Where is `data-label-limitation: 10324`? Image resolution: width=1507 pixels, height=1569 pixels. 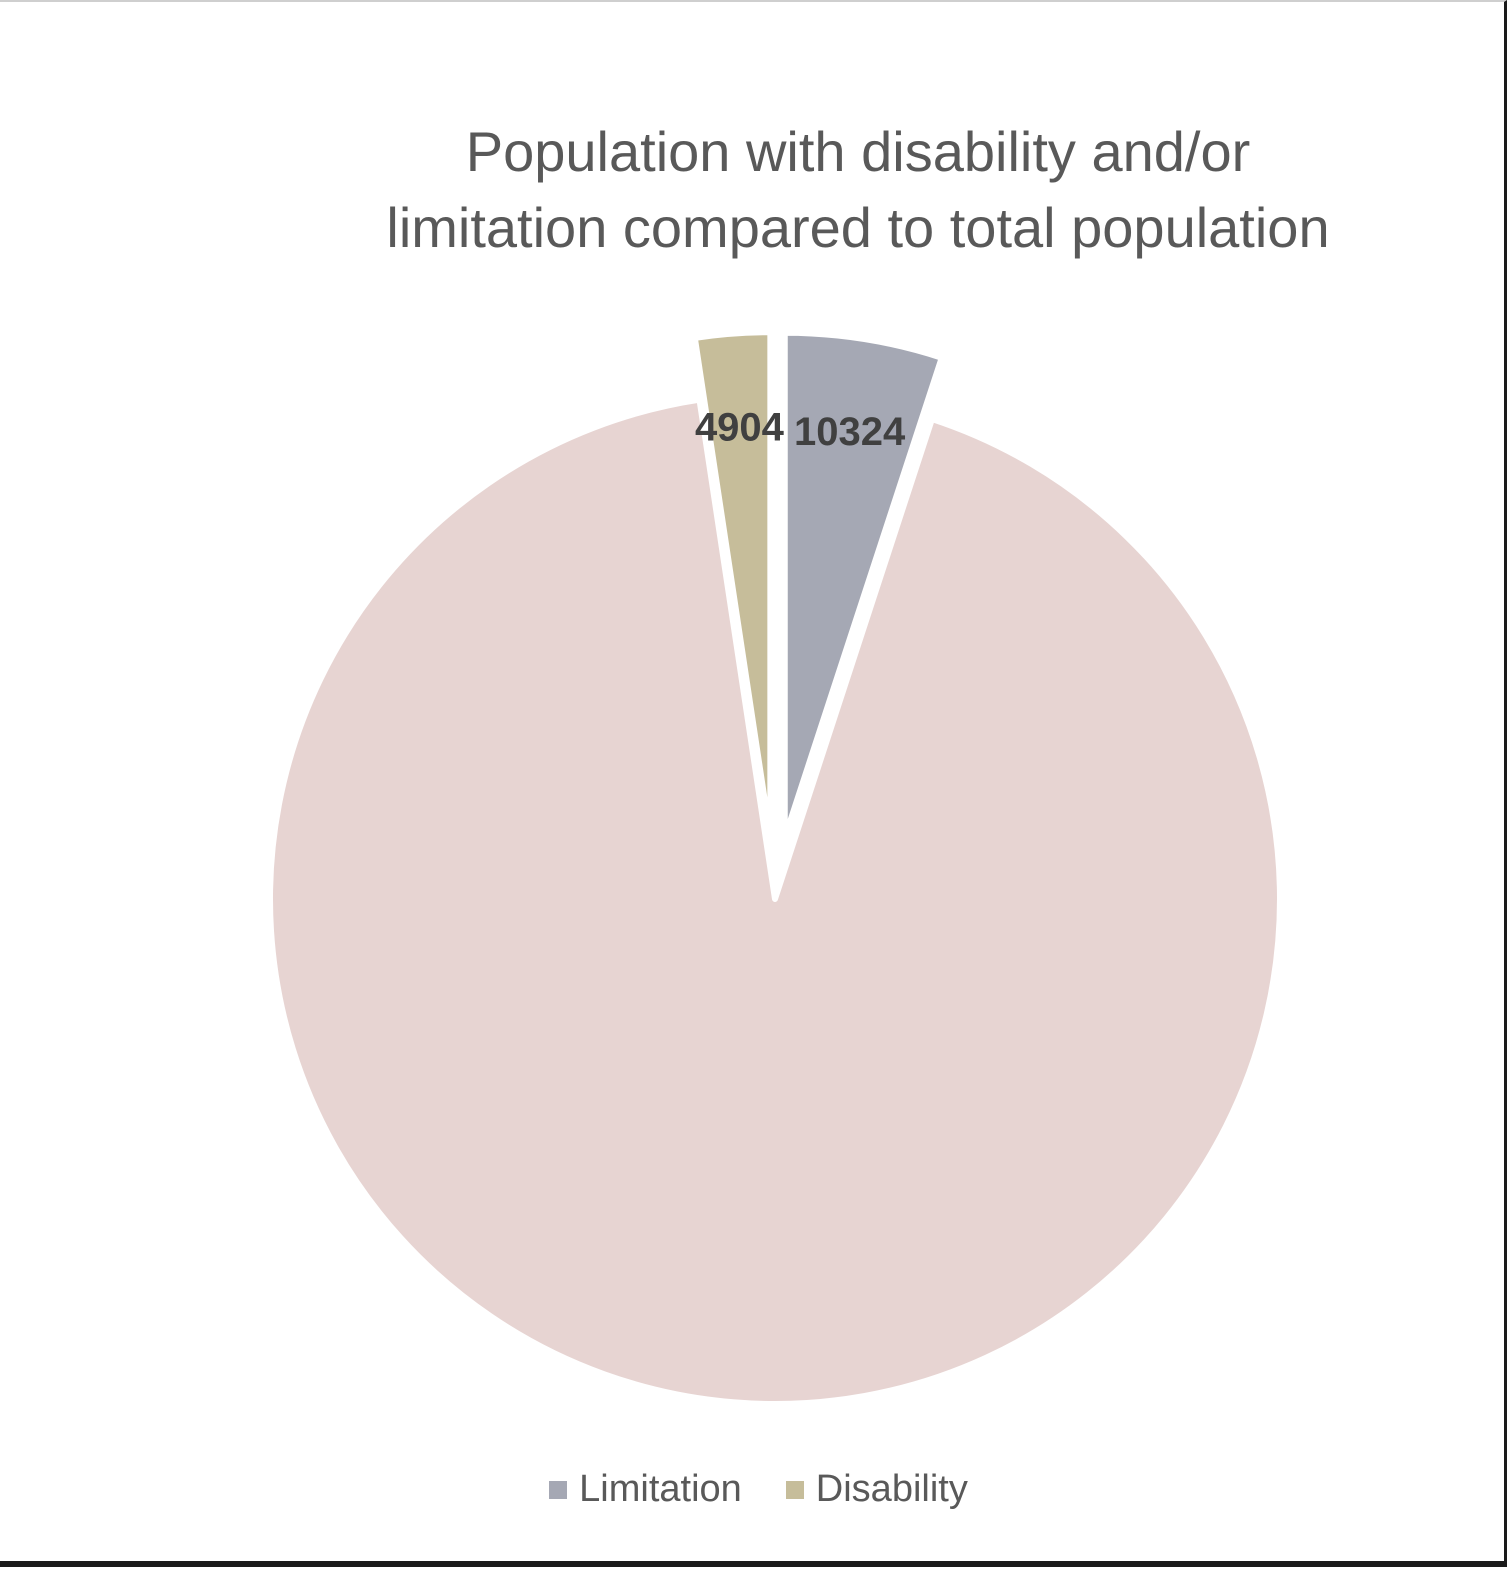
data-label-limitation: 10324 is located at coordinates (850, 432).